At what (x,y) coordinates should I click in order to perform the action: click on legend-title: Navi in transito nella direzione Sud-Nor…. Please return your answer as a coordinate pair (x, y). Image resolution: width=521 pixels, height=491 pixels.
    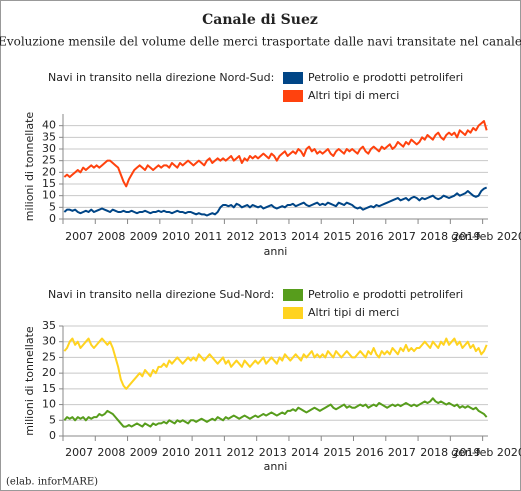
    Looking at the image, I should click on (161, 294).